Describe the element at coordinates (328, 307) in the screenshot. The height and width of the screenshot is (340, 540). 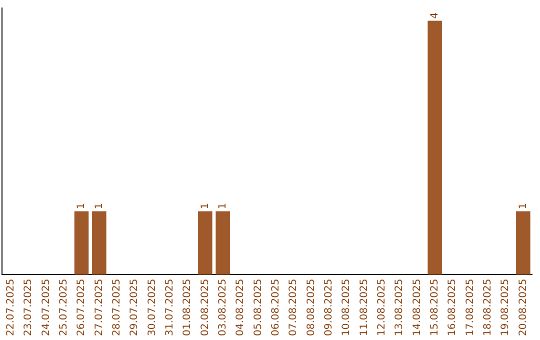
I see `x-tick-label: 09.08.2025` at that location.